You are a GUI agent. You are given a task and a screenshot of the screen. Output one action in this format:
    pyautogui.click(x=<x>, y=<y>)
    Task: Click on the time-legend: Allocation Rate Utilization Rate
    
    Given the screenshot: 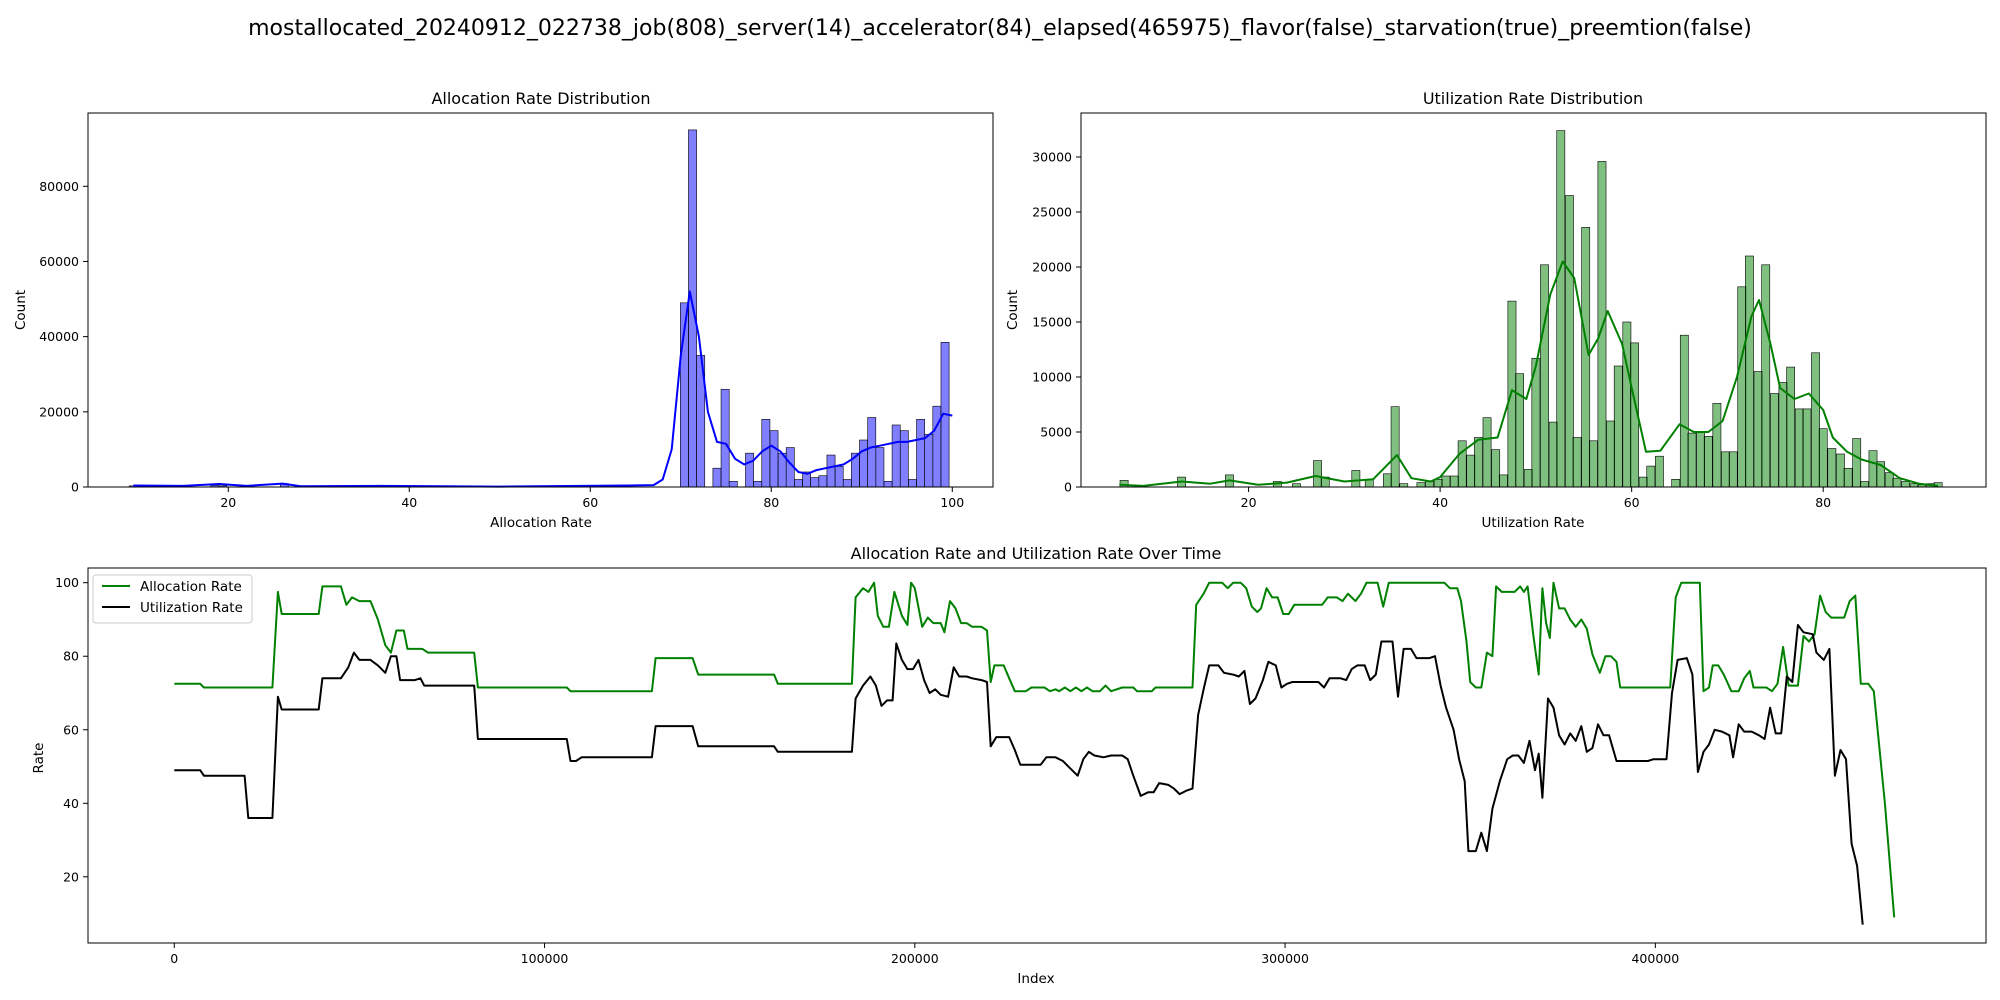 What is the action you would take?
    pyautogui.click(x=172, y=599)
    